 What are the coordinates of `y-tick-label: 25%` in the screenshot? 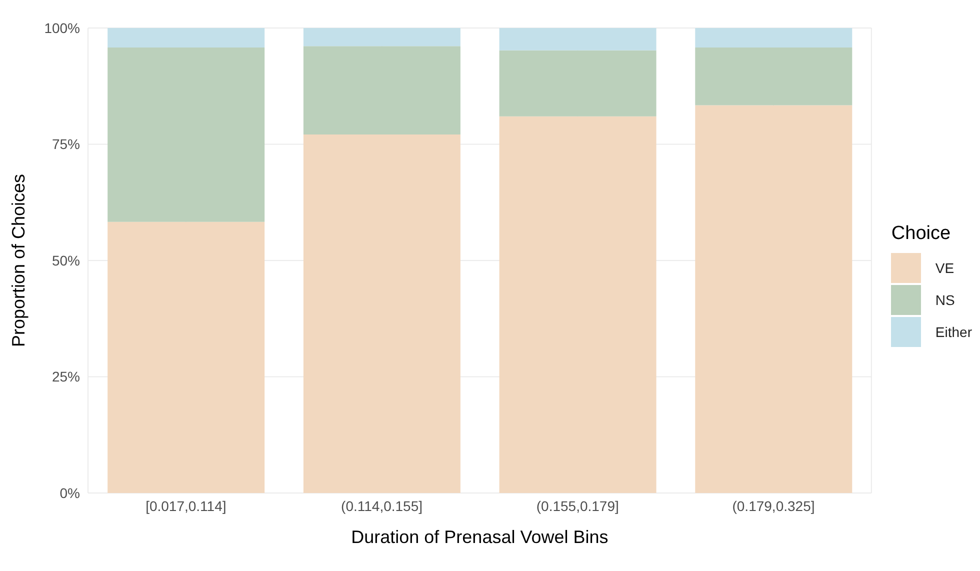 It's located at (66, 376).